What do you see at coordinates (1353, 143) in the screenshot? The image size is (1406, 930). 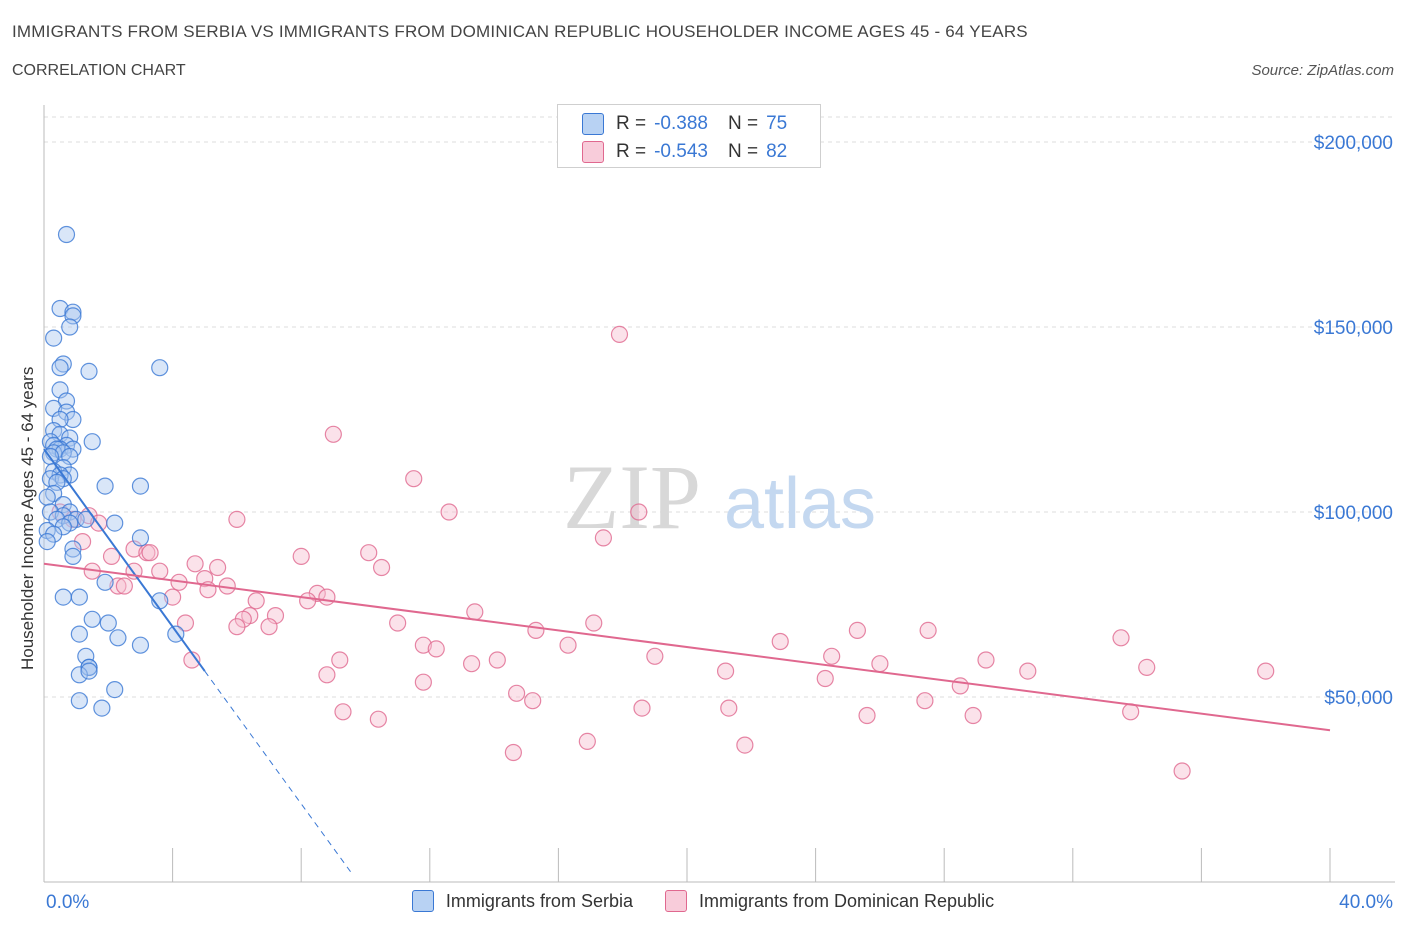 I see `y-tick-label: $200,000` at bounding box center [1353, 143].